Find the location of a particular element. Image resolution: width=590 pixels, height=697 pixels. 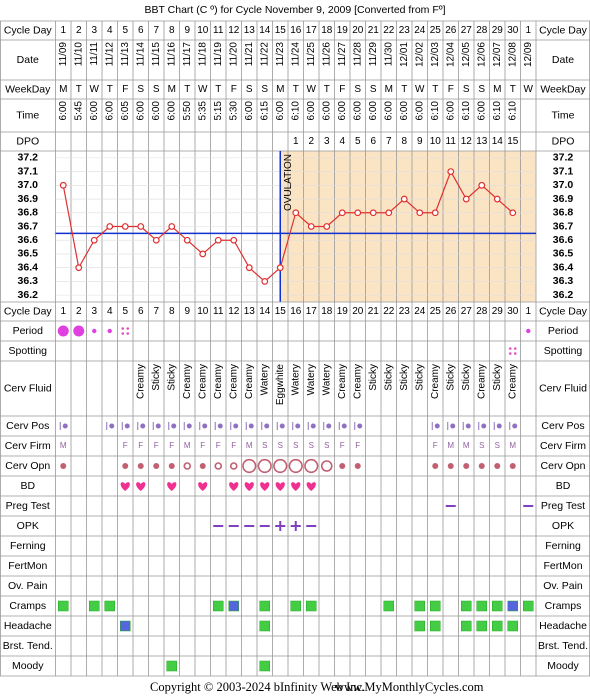

times-cell: 5:45 is located at coordinates (78, 111).